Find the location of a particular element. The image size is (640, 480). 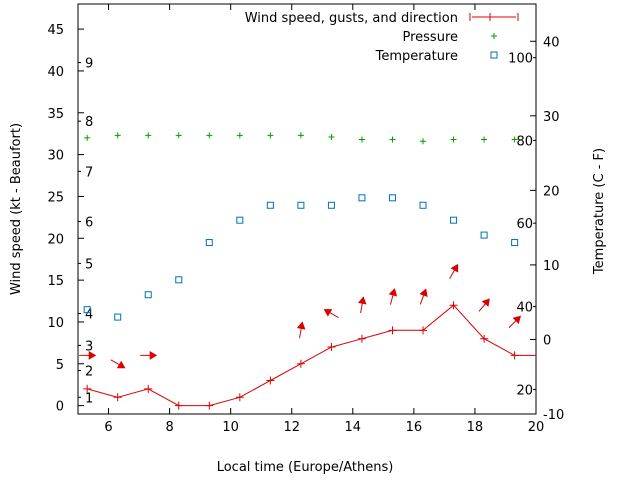

y2-tick-label: -10 is located at coordinates (553, 415).